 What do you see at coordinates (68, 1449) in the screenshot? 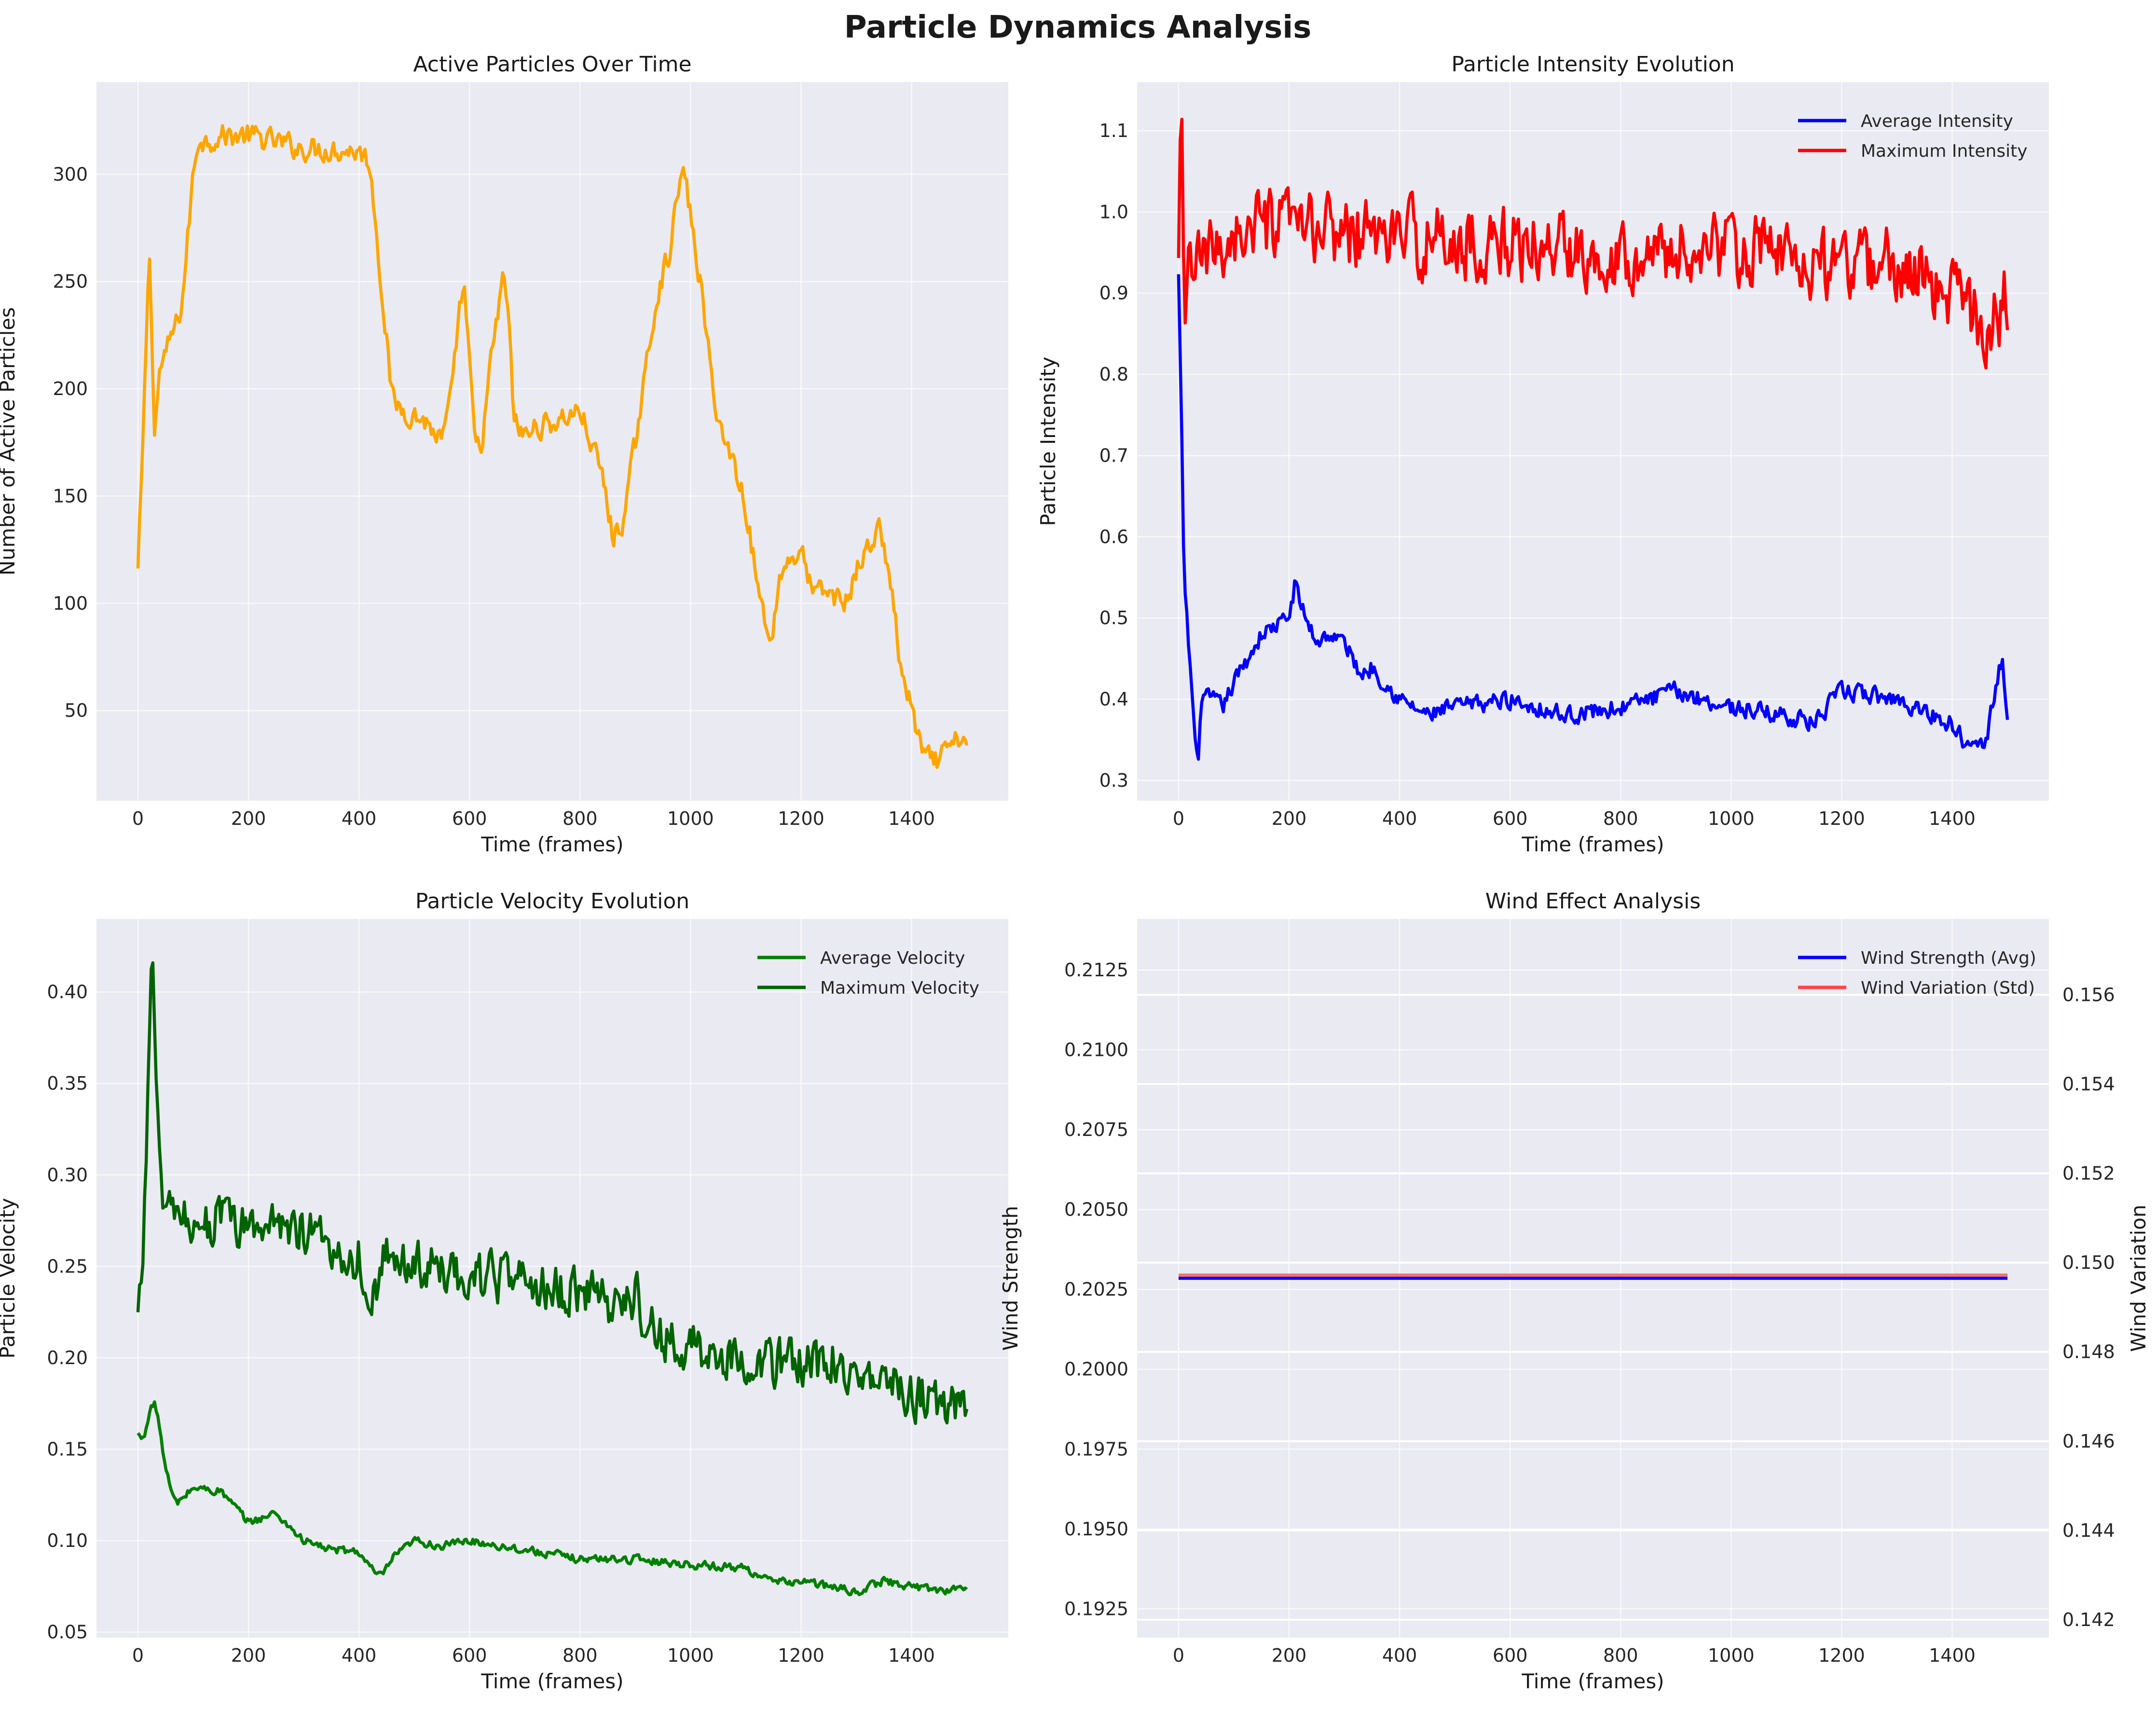
I see `y-tick-label: 0.15` at bounding box center [68, 1449].